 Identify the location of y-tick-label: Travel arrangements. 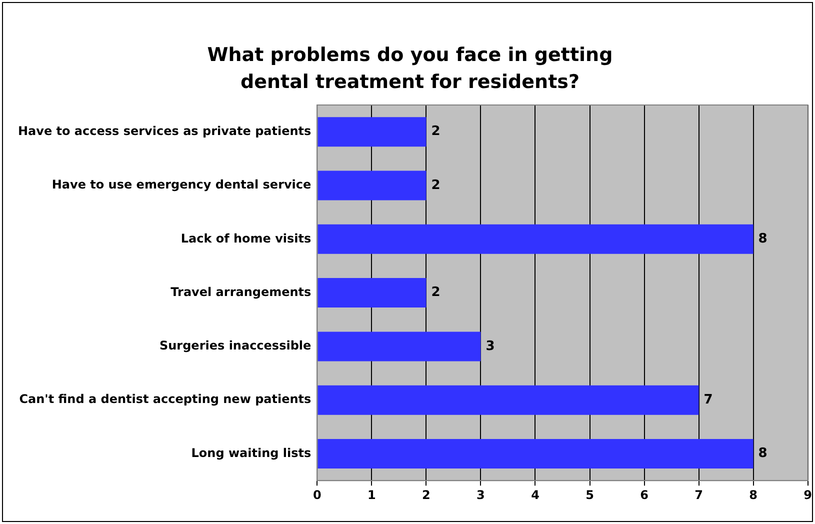
(241, 291).